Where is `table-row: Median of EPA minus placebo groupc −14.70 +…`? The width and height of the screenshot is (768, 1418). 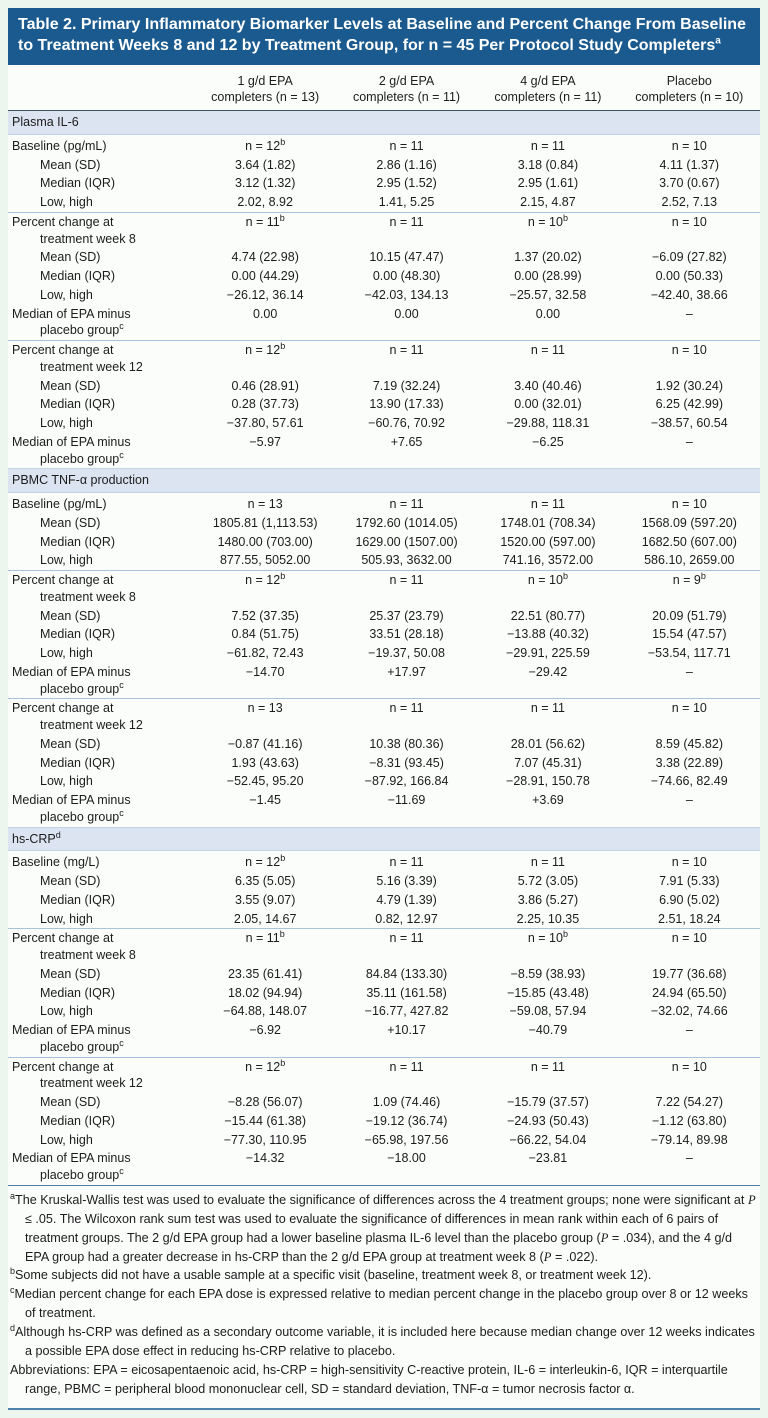 table-row: Median of EPA minus placebo groupc −14.70 +… is located at coordinates (384, 681).